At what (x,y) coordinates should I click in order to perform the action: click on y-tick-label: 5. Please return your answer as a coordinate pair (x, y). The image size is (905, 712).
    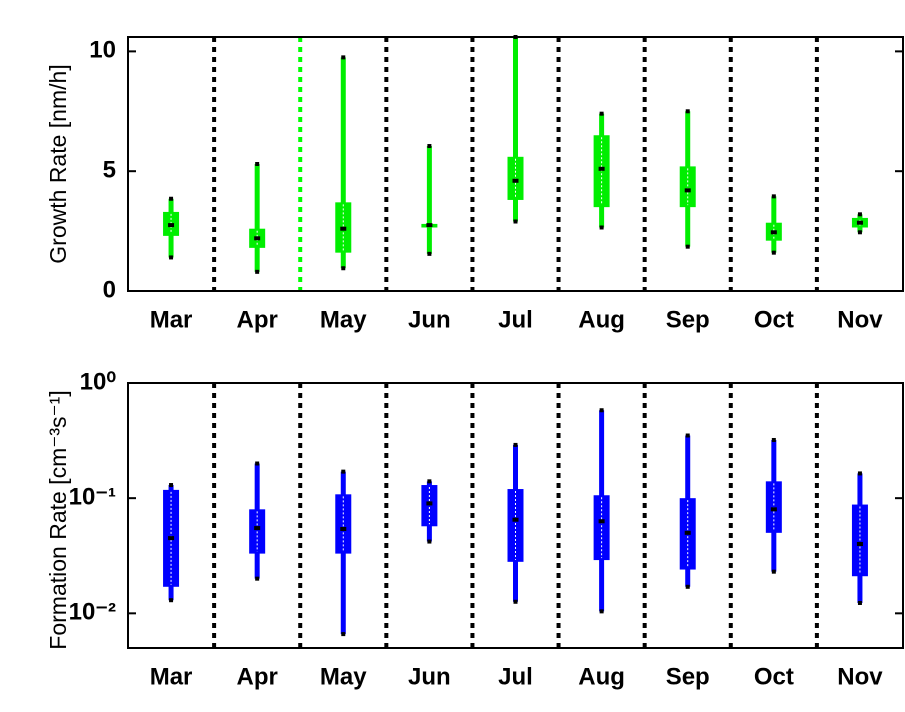
    Looking at the image, I should click on (109, 170).